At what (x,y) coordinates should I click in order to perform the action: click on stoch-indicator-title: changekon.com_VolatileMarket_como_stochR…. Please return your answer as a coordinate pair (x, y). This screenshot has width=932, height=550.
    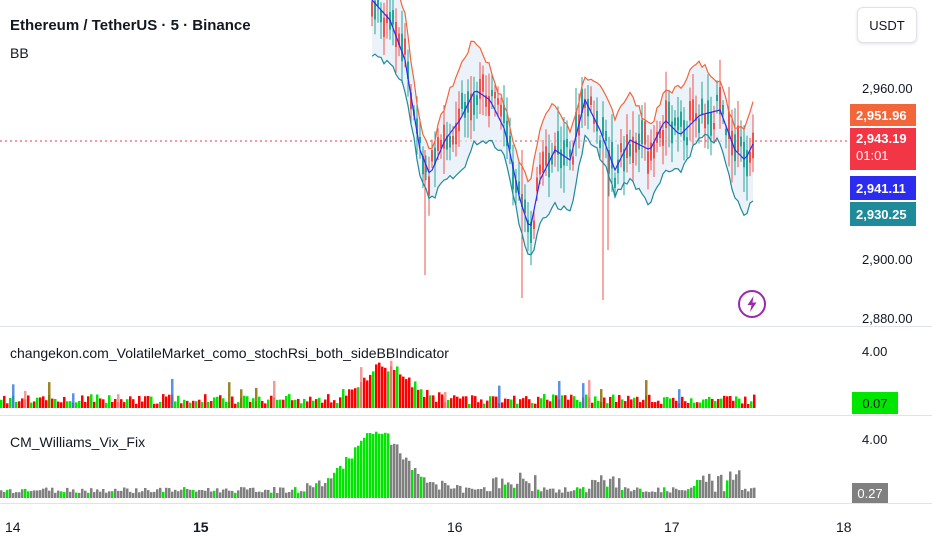
    Looking at the image, I should click on (229, 353).